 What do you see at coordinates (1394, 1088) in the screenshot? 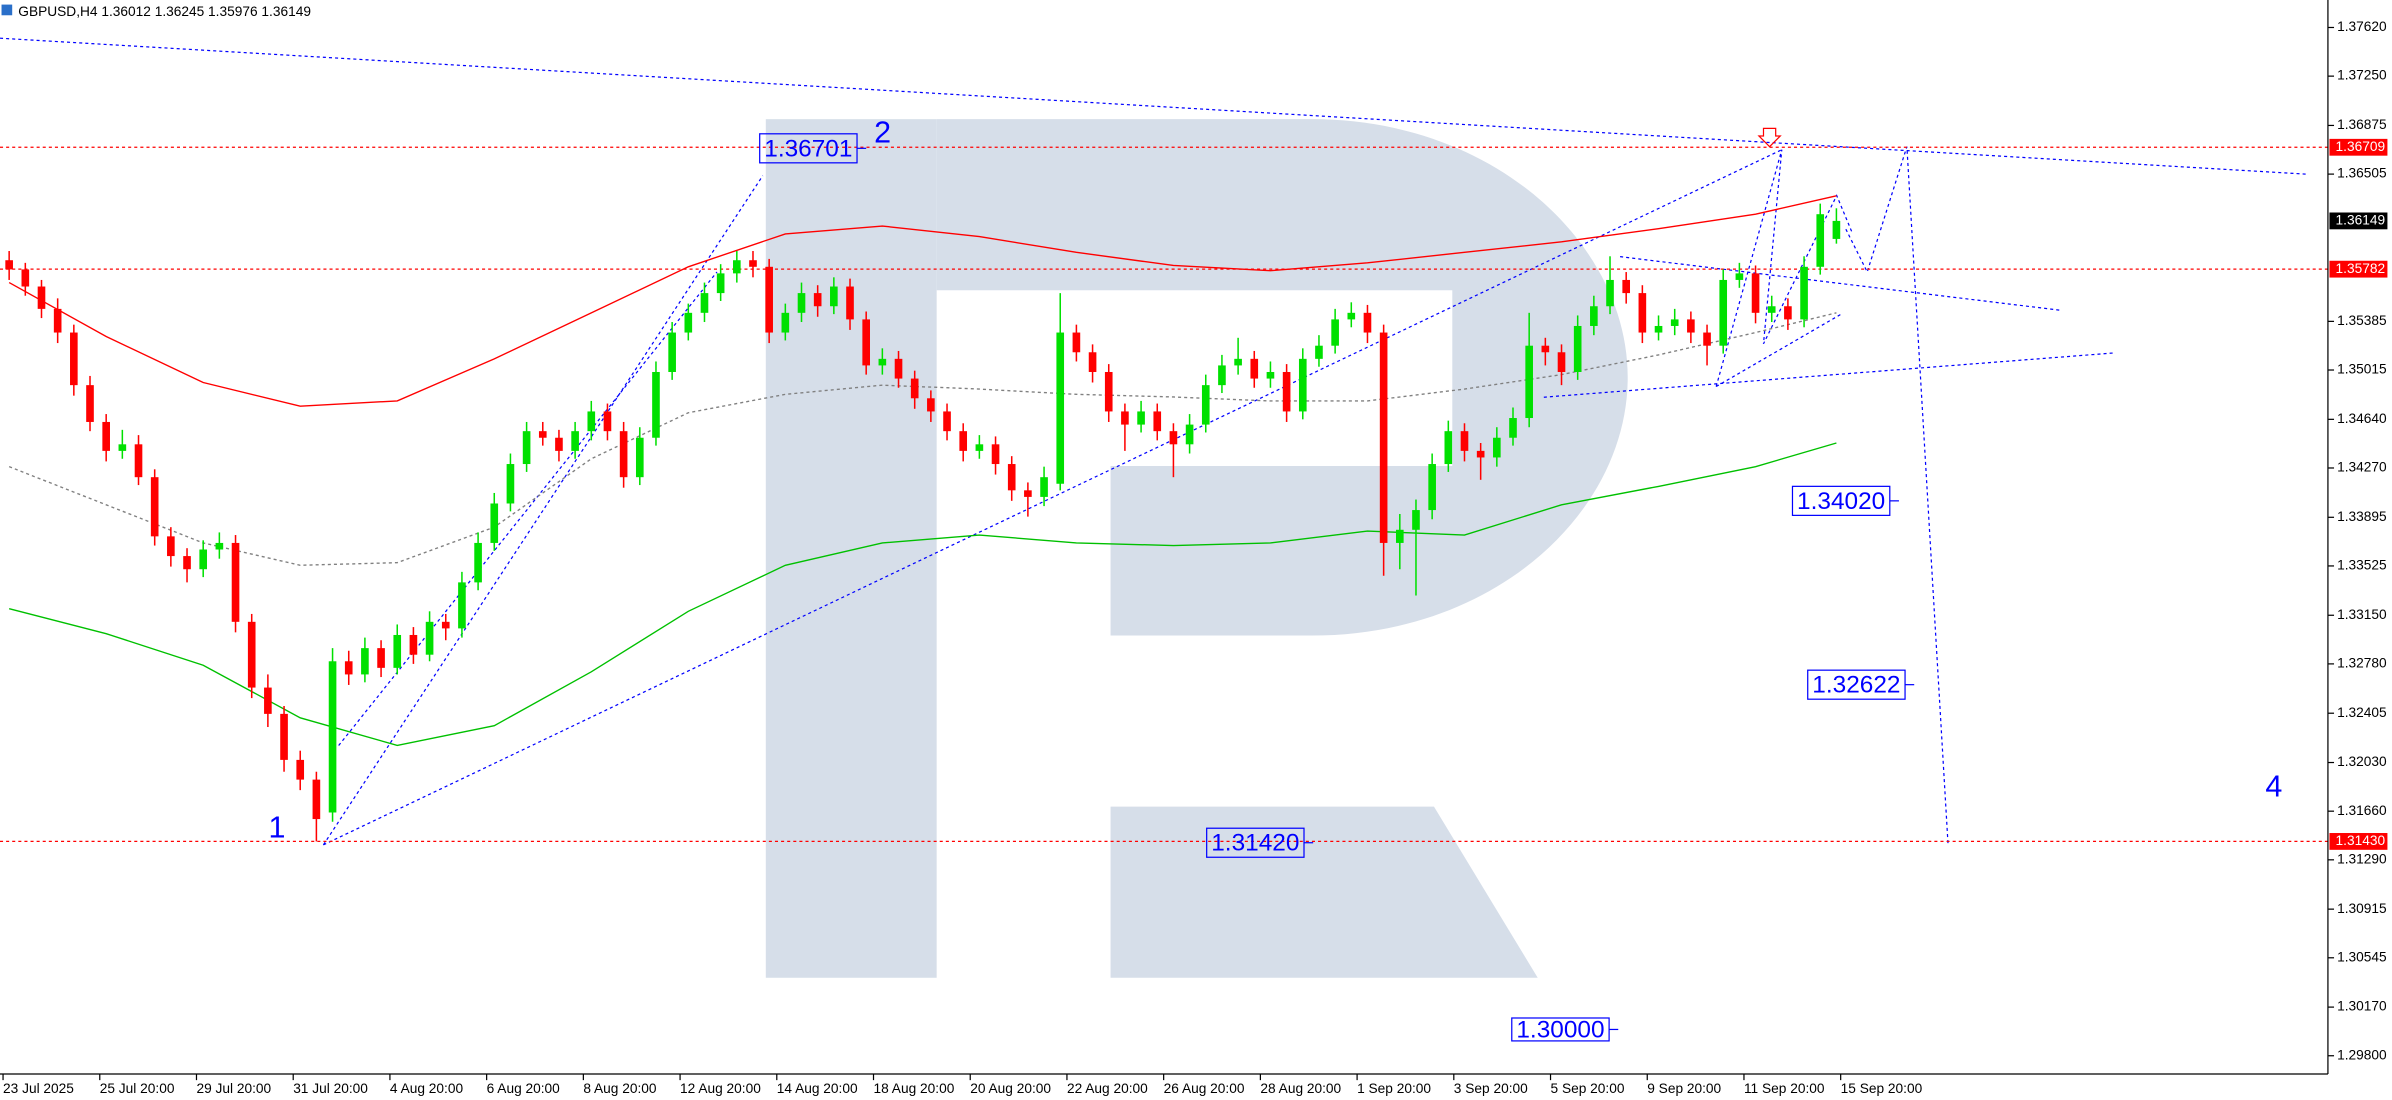
I see `x-tick-label: 1 Sep 20:00` at bounding box center [1394, 1088].